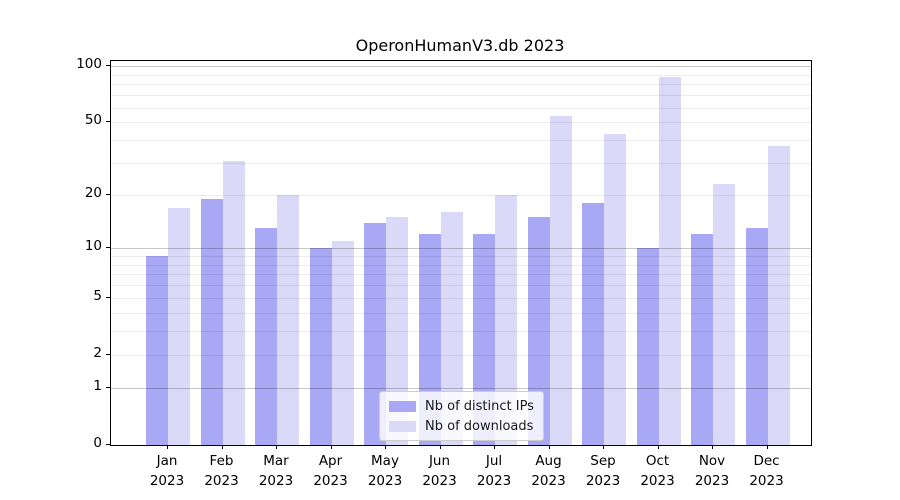 The height and width of the screenshot is (500, 900). I want to click on y-tick-label-50: 50, so click(93, 120).